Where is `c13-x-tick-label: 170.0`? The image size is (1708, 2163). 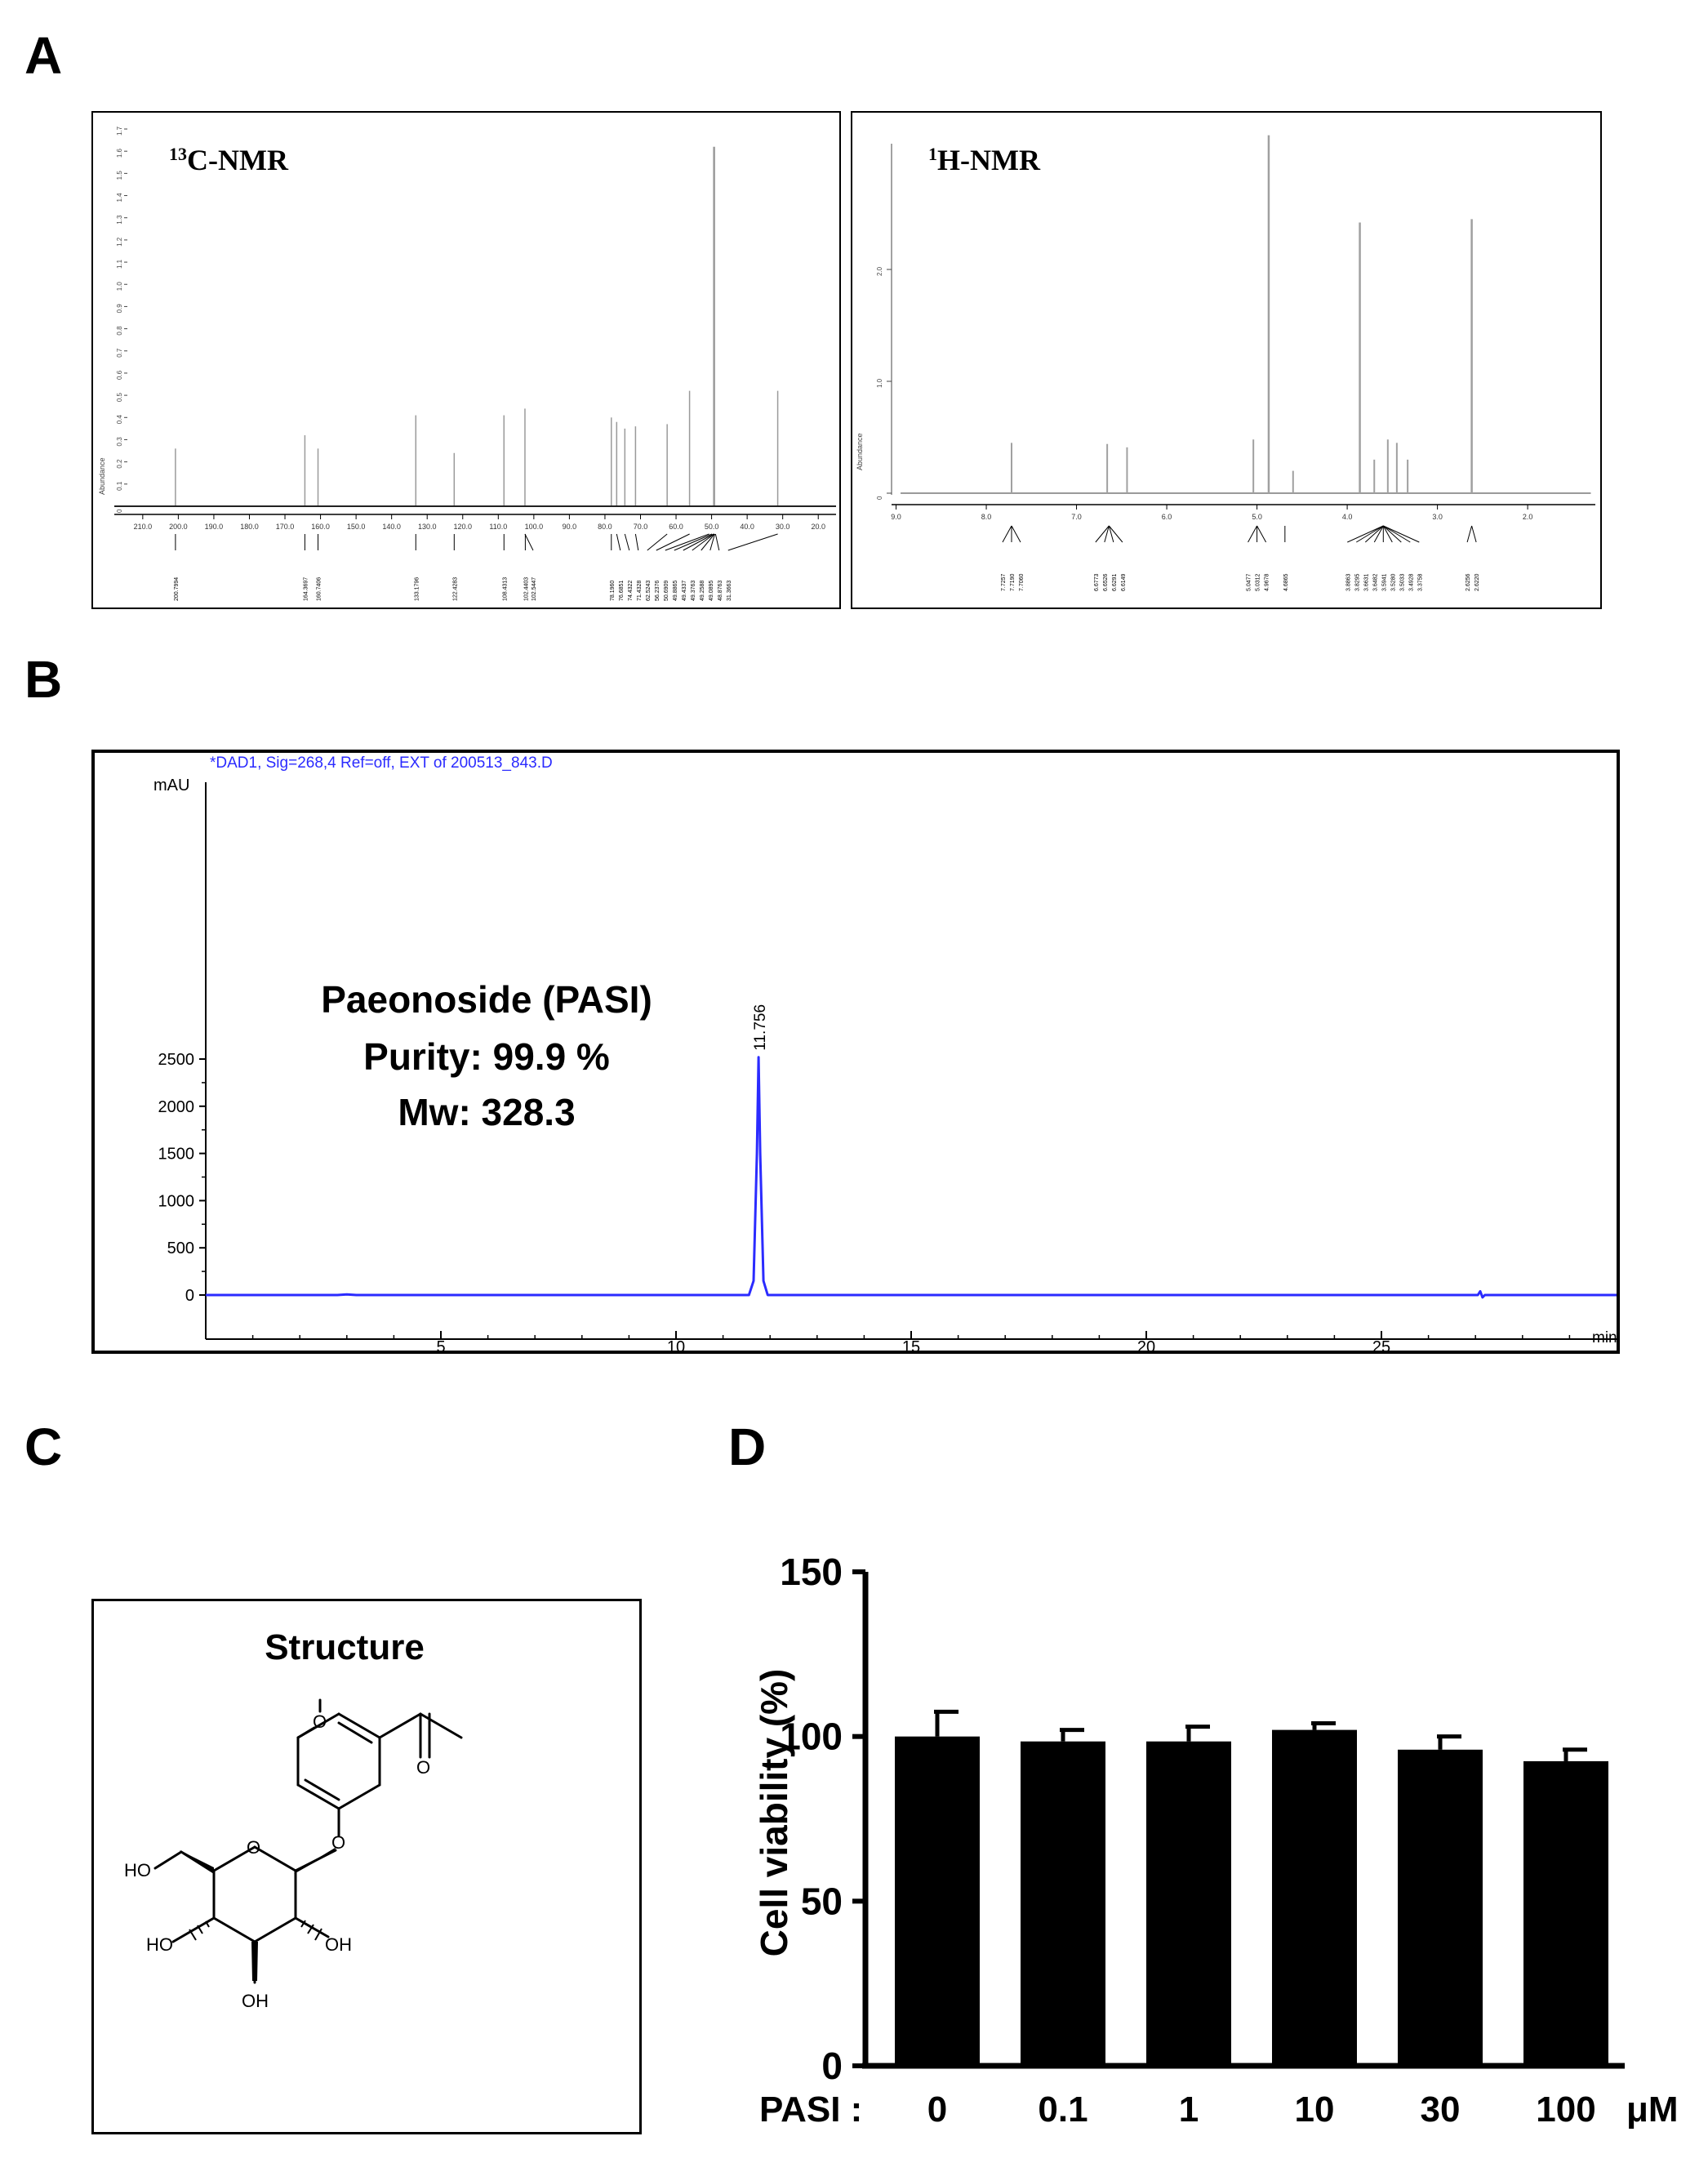
c13-x-tick-label: 170.0 is located at coordinates (285, 527).